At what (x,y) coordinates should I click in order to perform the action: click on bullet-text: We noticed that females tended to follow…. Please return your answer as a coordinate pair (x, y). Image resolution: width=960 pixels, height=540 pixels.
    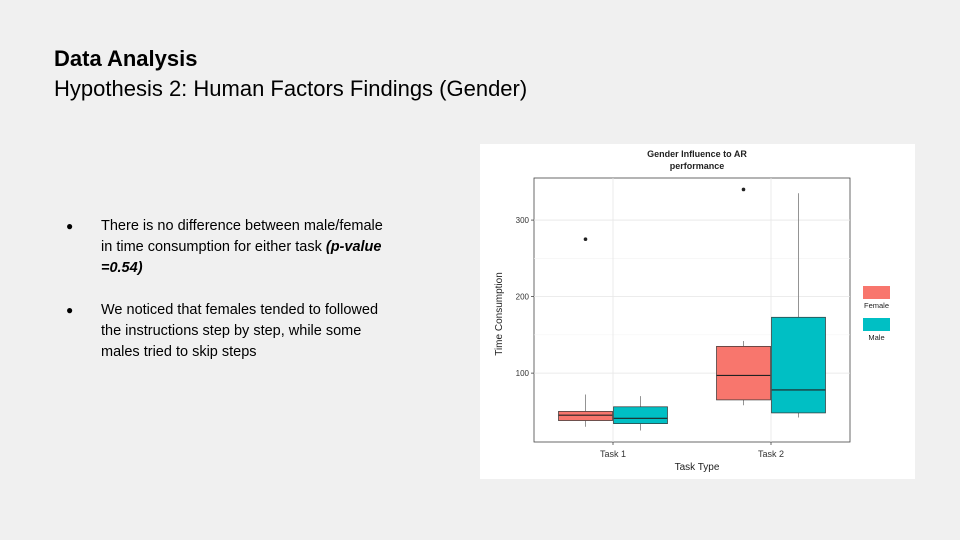
    Looking at the image, I should click on (240, 331).